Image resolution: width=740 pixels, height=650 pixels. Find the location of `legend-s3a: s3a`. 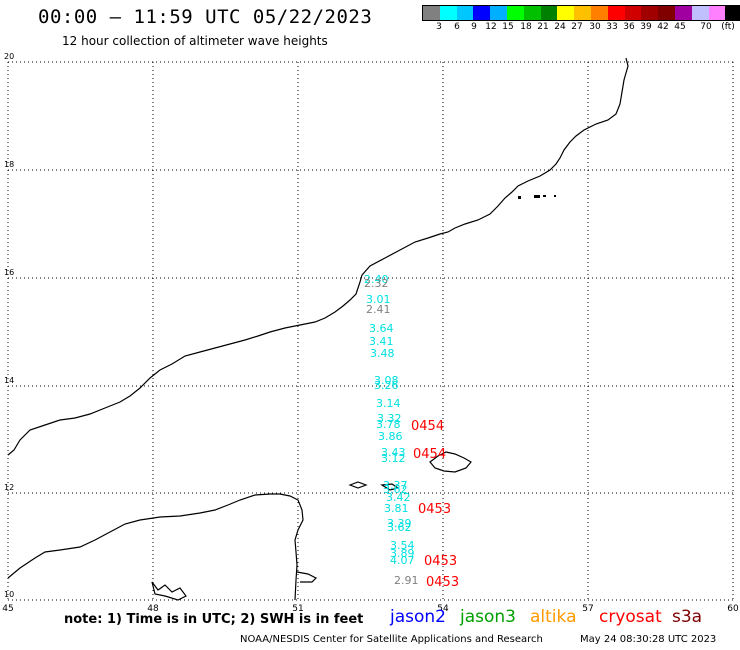

legend-s3a: s3a is located at coordinates (687, 617).